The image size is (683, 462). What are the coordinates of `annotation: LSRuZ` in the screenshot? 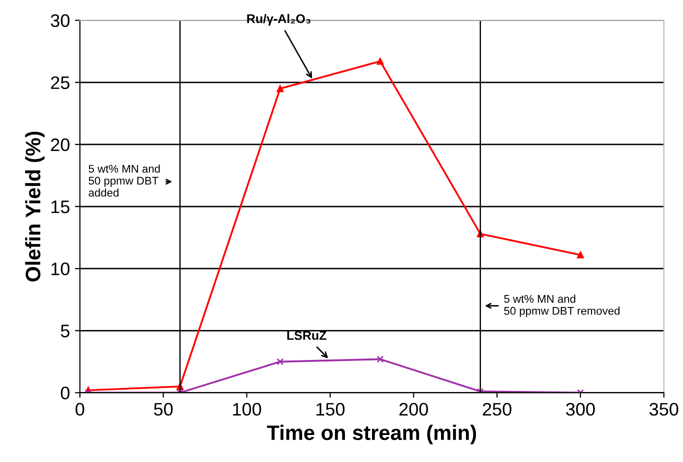 It's located at (306, 335).